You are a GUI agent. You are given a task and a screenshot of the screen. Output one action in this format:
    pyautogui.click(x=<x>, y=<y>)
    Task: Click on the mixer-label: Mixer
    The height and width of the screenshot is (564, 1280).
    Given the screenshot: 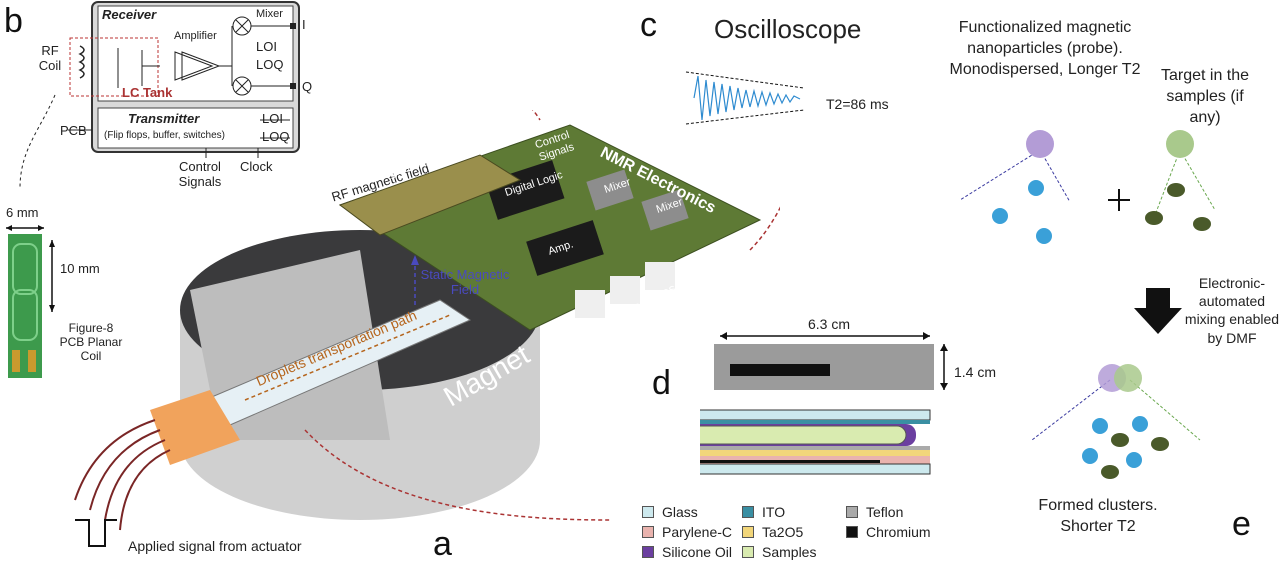 What is the action you would take?
    pyautogui.click(x=269, y=14)
    